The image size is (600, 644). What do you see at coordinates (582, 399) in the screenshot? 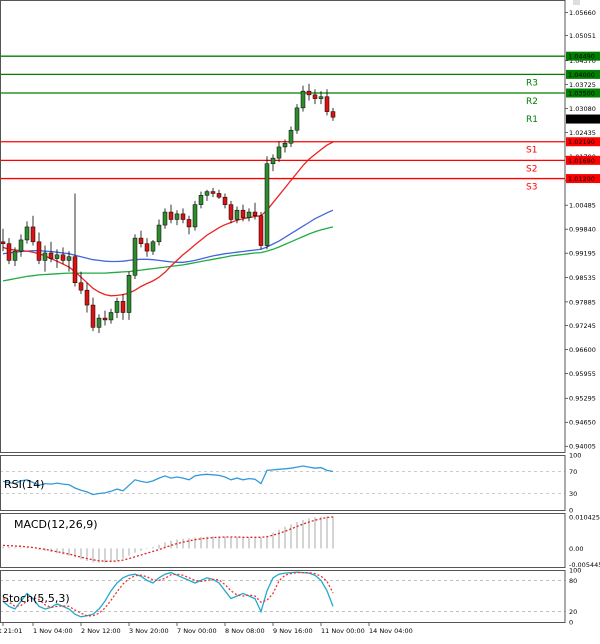
I see `price-tick-label: 0.95295` at bounding box center [582, 399].